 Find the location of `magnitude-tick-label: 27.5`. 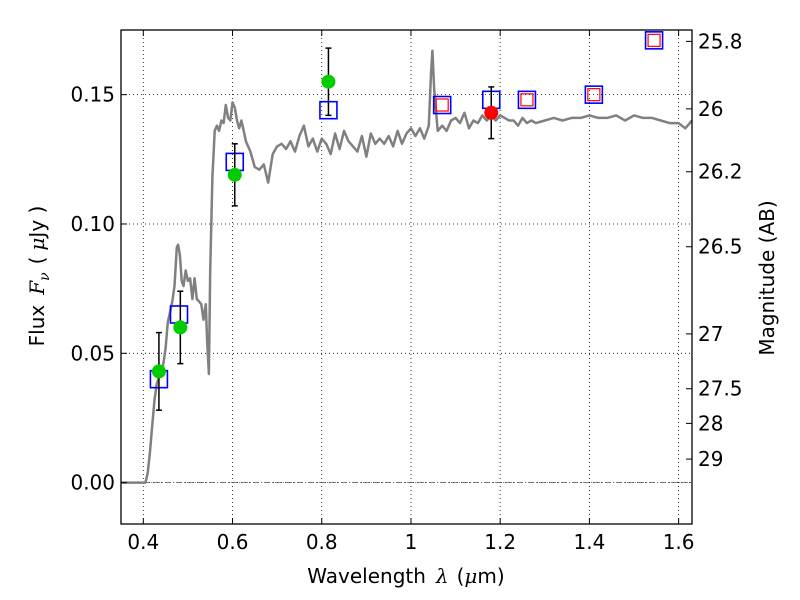

magnitude-tick-label: 27.5 is located at coordinates (720, 389).